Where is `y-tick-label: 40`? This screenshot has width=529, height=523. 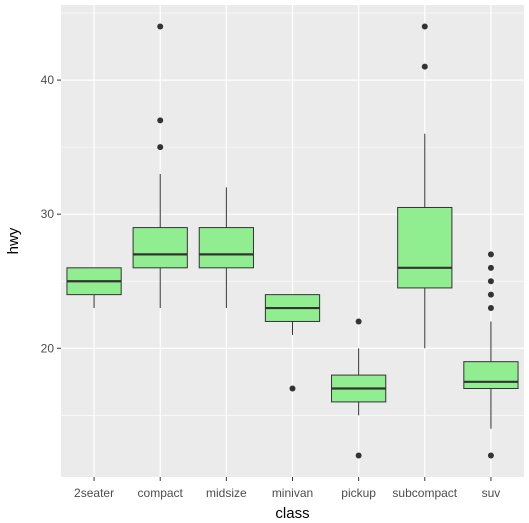 y-tick-label: 40 is located at coordinates (48, 80).